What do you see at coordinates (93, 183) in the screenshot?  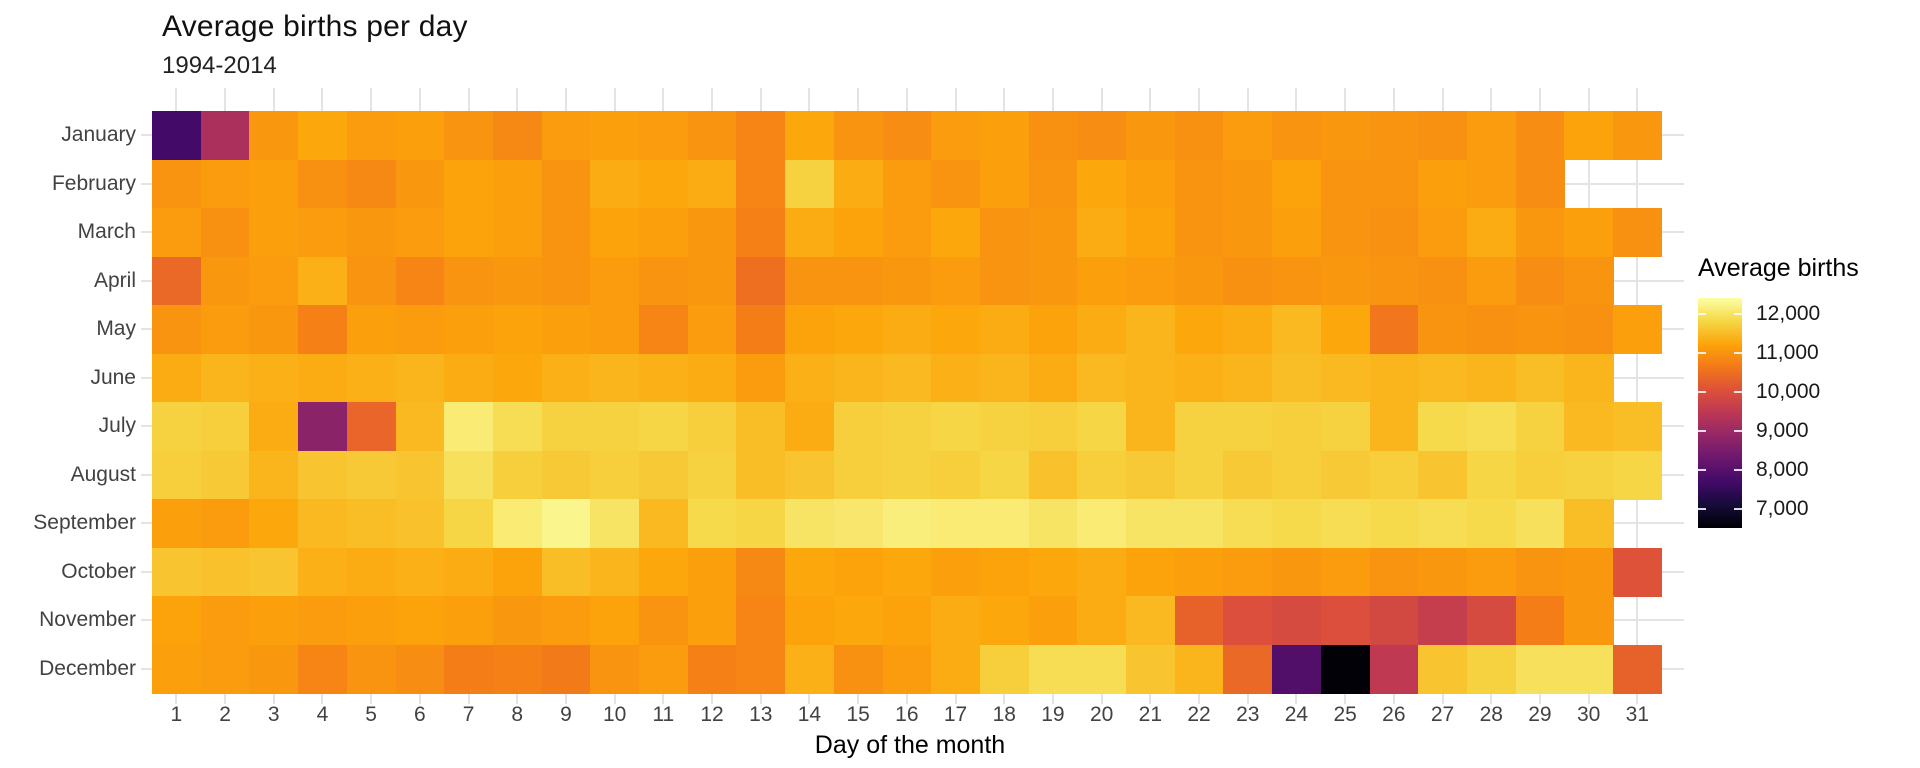 I see `y-axis-label: February` at bounding box center [93, 183].